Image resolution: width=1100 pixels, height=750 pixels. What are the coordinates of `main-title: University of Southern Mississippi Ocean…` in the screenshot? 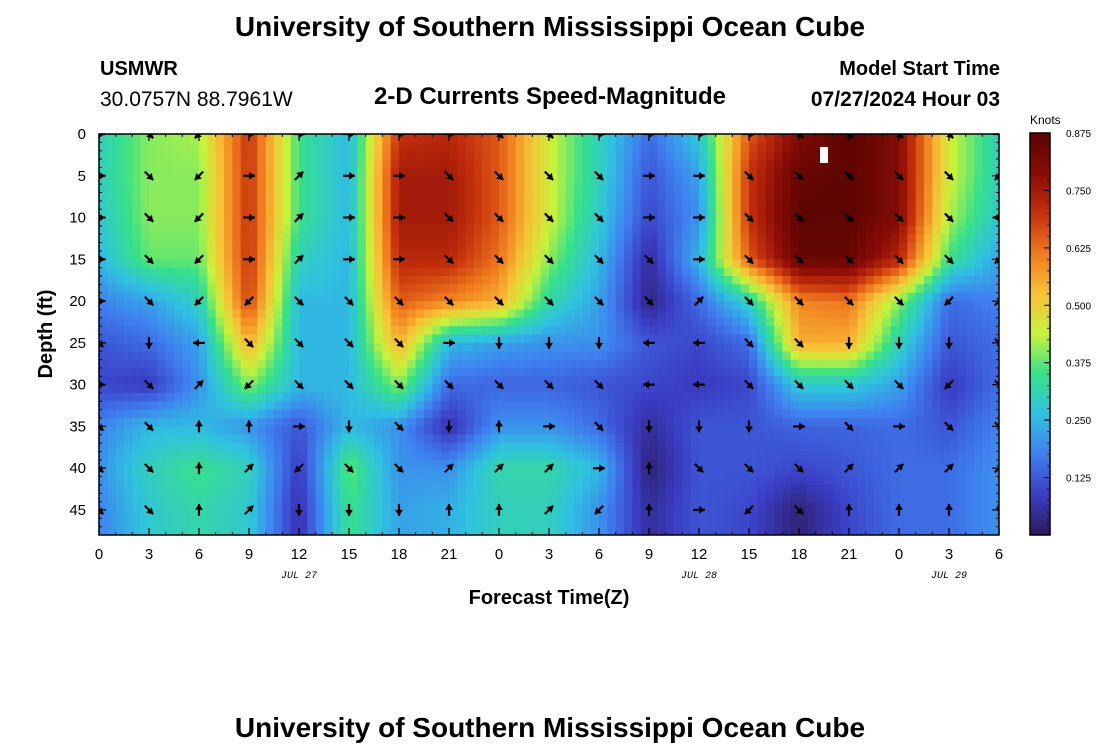 It's located at (550, 26).